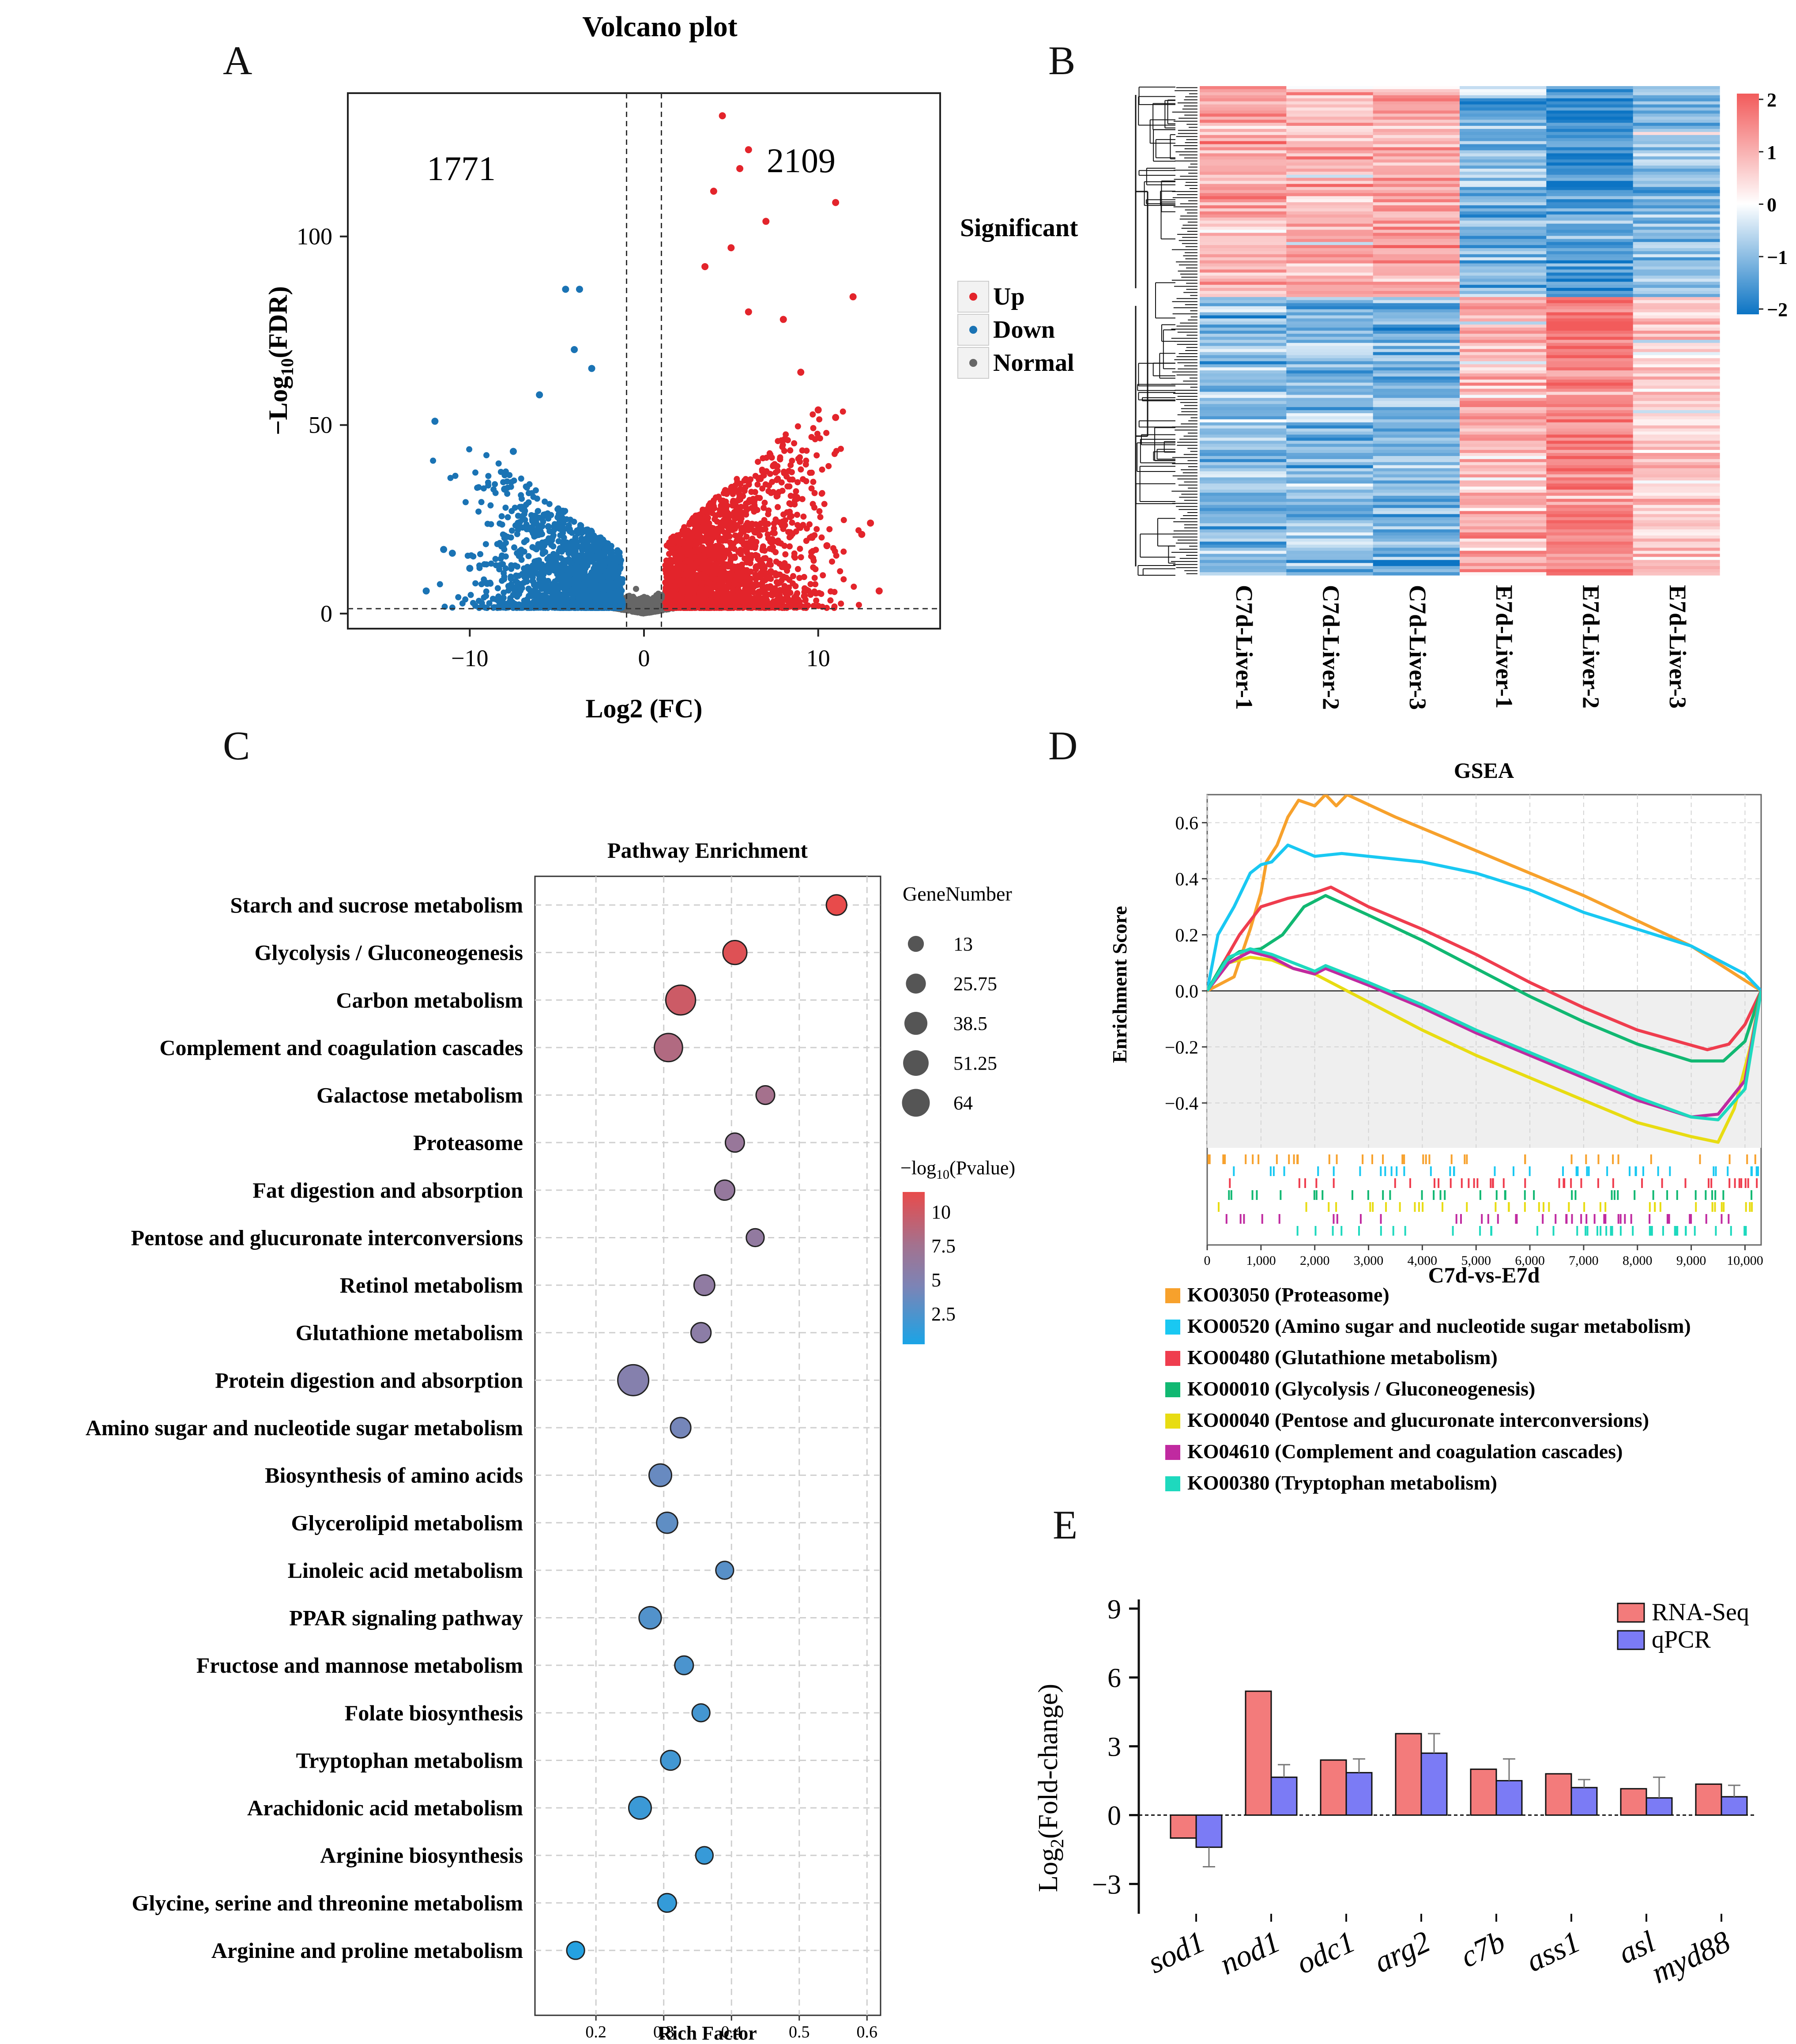 This screenshot has width=1796, height=2044. Describe the element at coordinates (1062, 60) in the screenshot. I see `panel-letter-b: B` at that location.